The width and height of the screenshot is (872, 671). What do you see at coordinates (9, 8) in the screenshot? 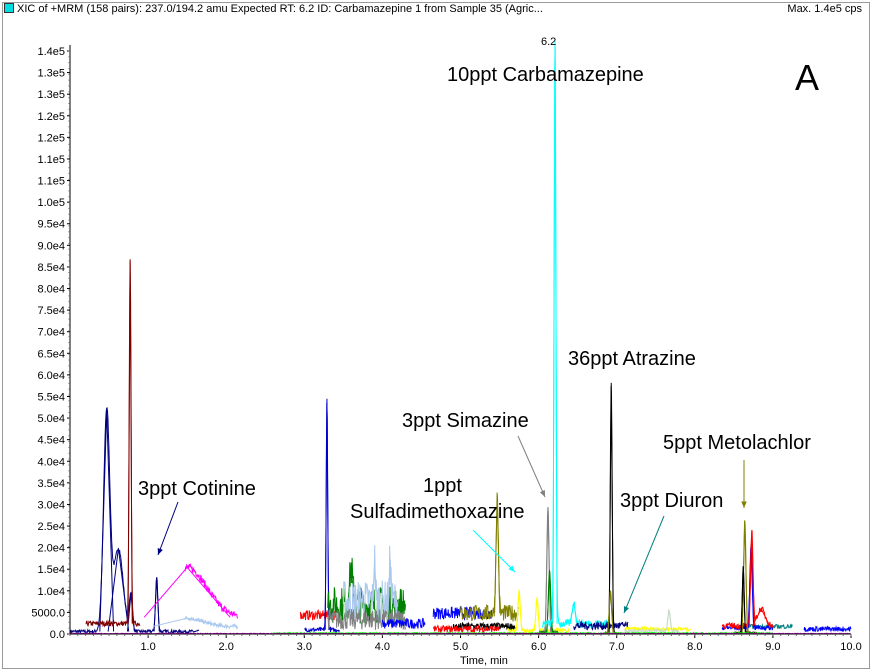
I see `trace-color-swatch-icon` at bounding box center [9, 8].